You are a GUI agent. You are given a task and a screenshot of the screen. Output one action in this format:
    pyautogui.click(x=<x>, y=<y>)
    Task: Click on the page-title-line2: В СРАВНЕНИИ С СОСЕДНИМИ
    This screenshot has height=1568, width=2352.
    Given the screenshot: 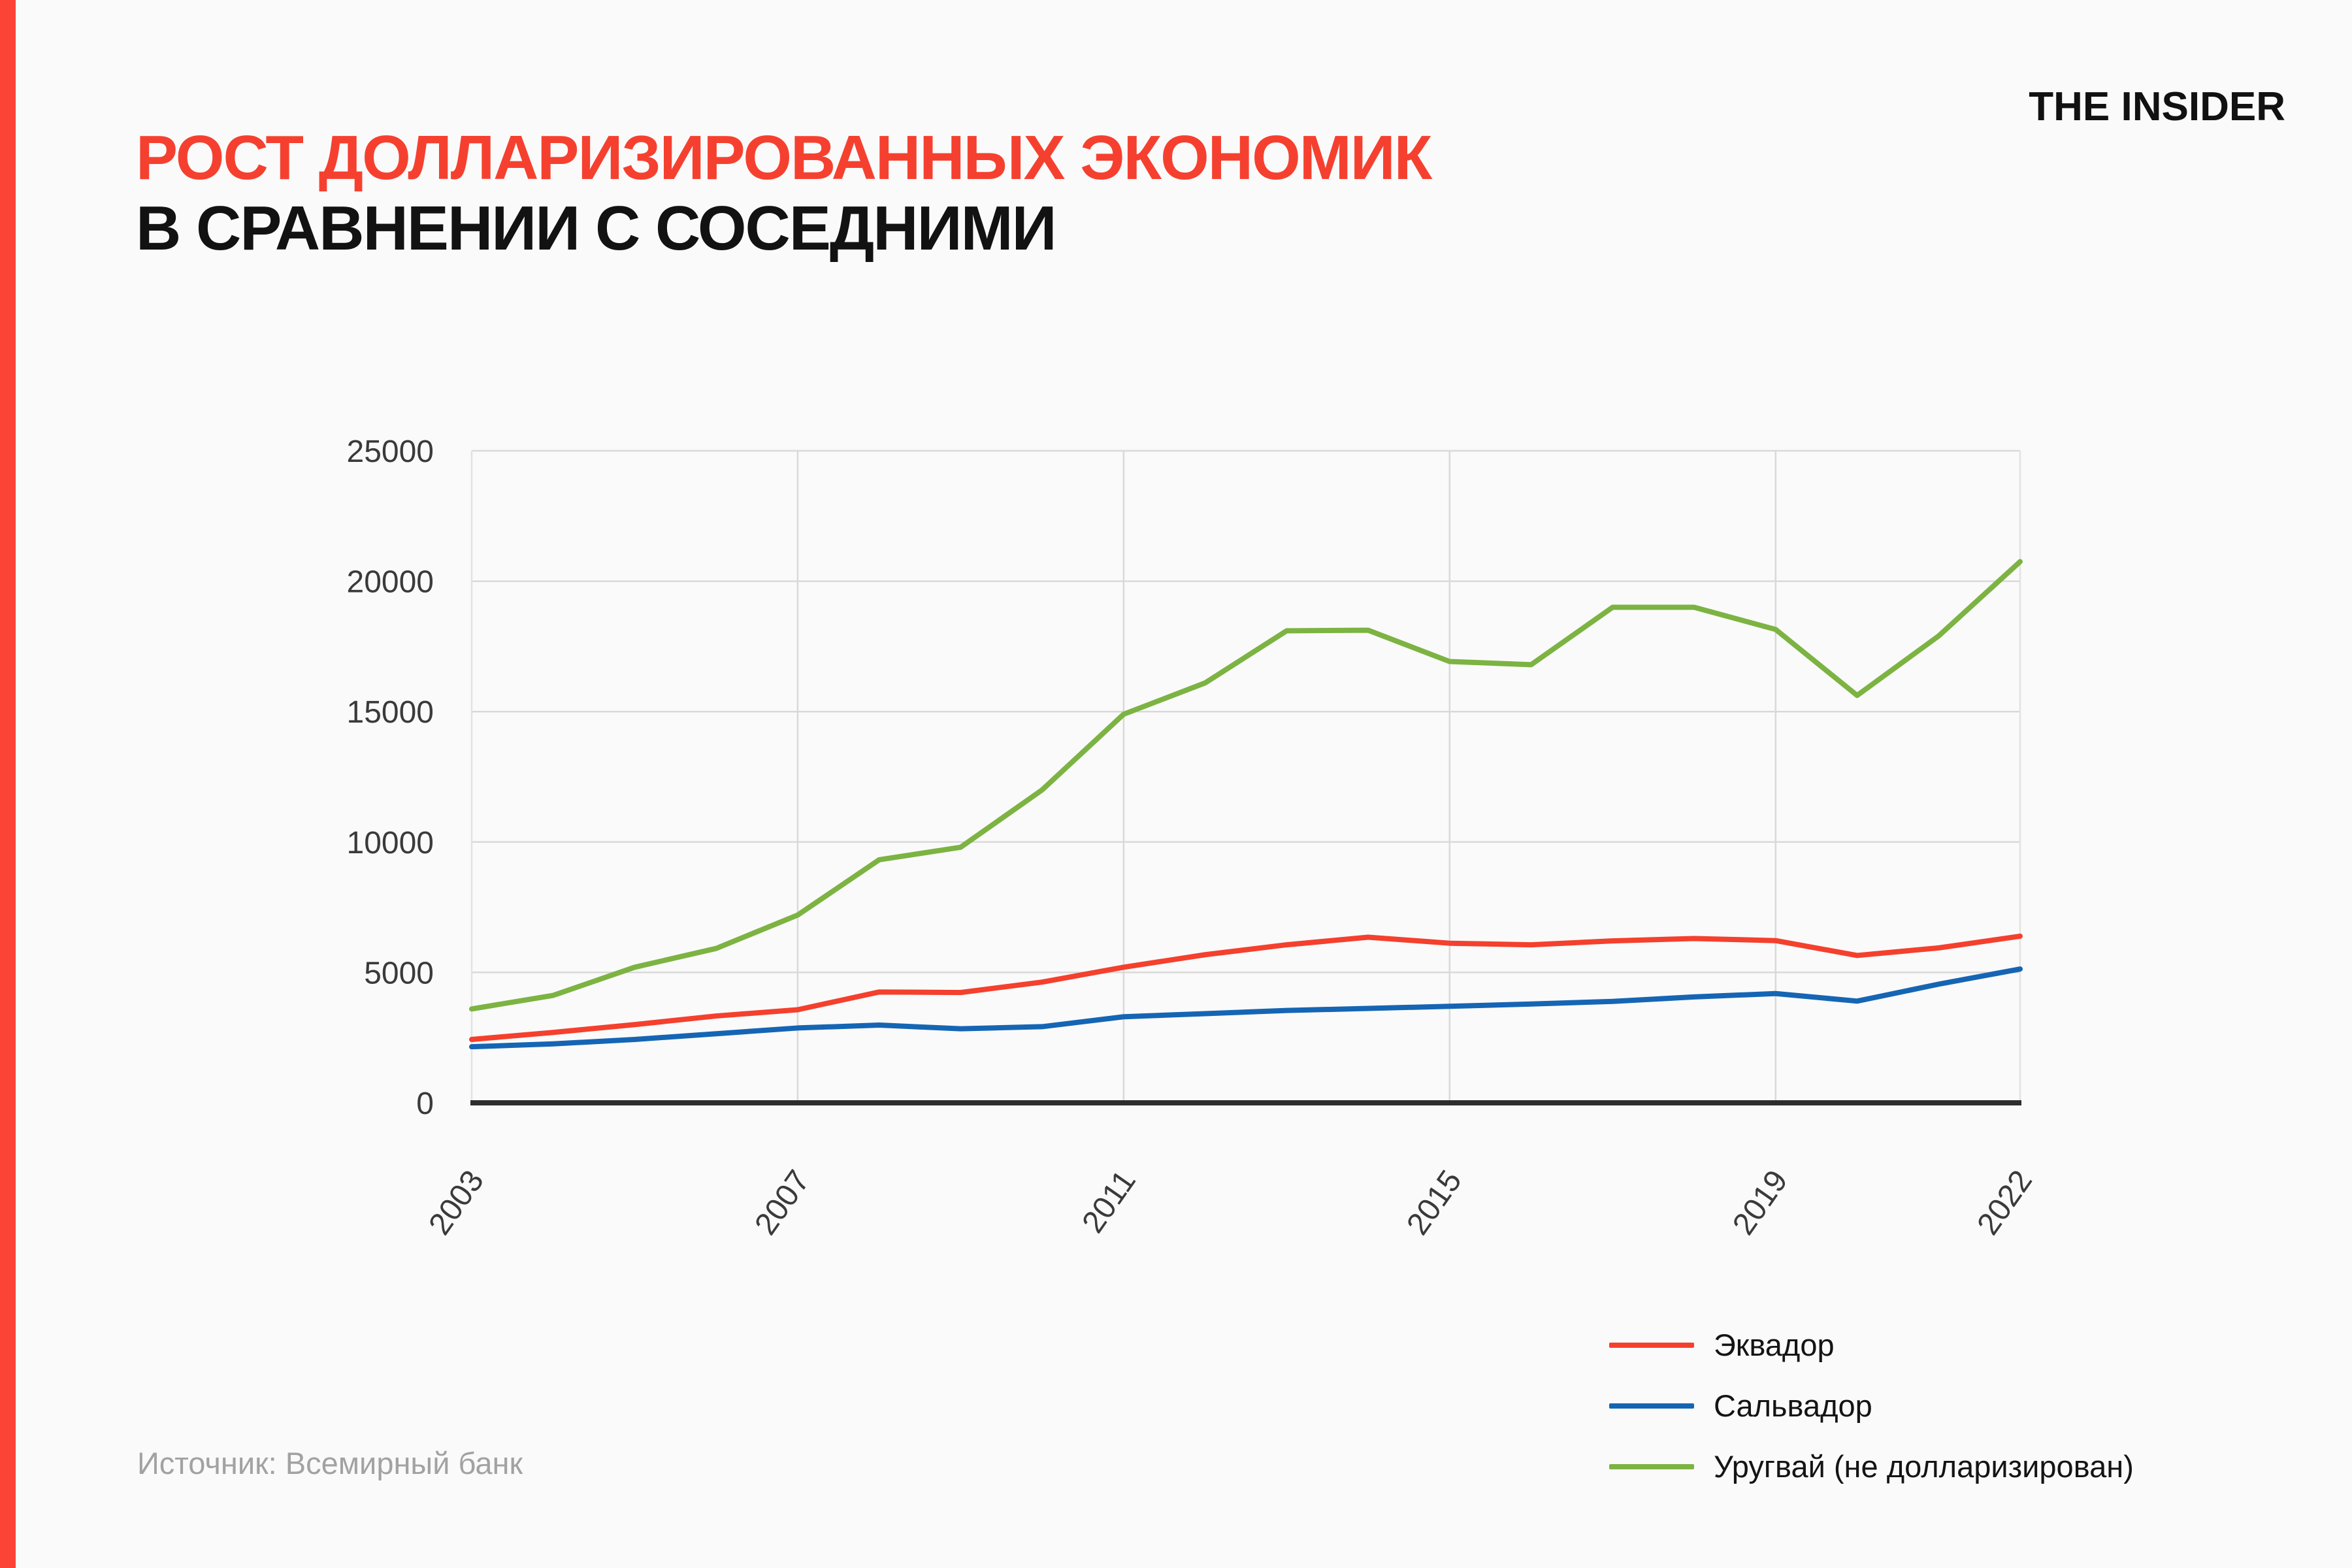 What is the action you would take?
    pyautogui.click(x=596, y=228)
    